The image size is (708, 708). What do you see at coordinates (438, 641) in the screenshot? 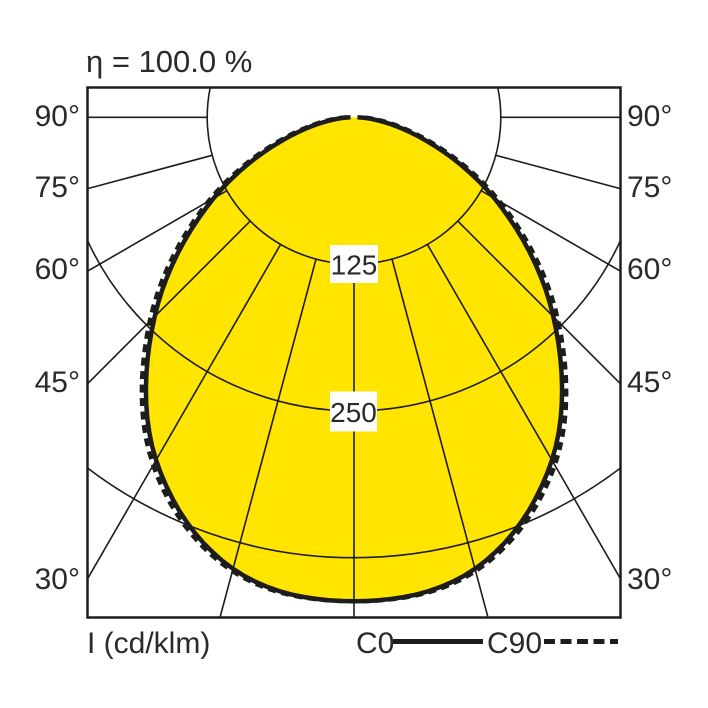
I see `legend-c0-solid-line-swatch` at bounding box center [438, 641].